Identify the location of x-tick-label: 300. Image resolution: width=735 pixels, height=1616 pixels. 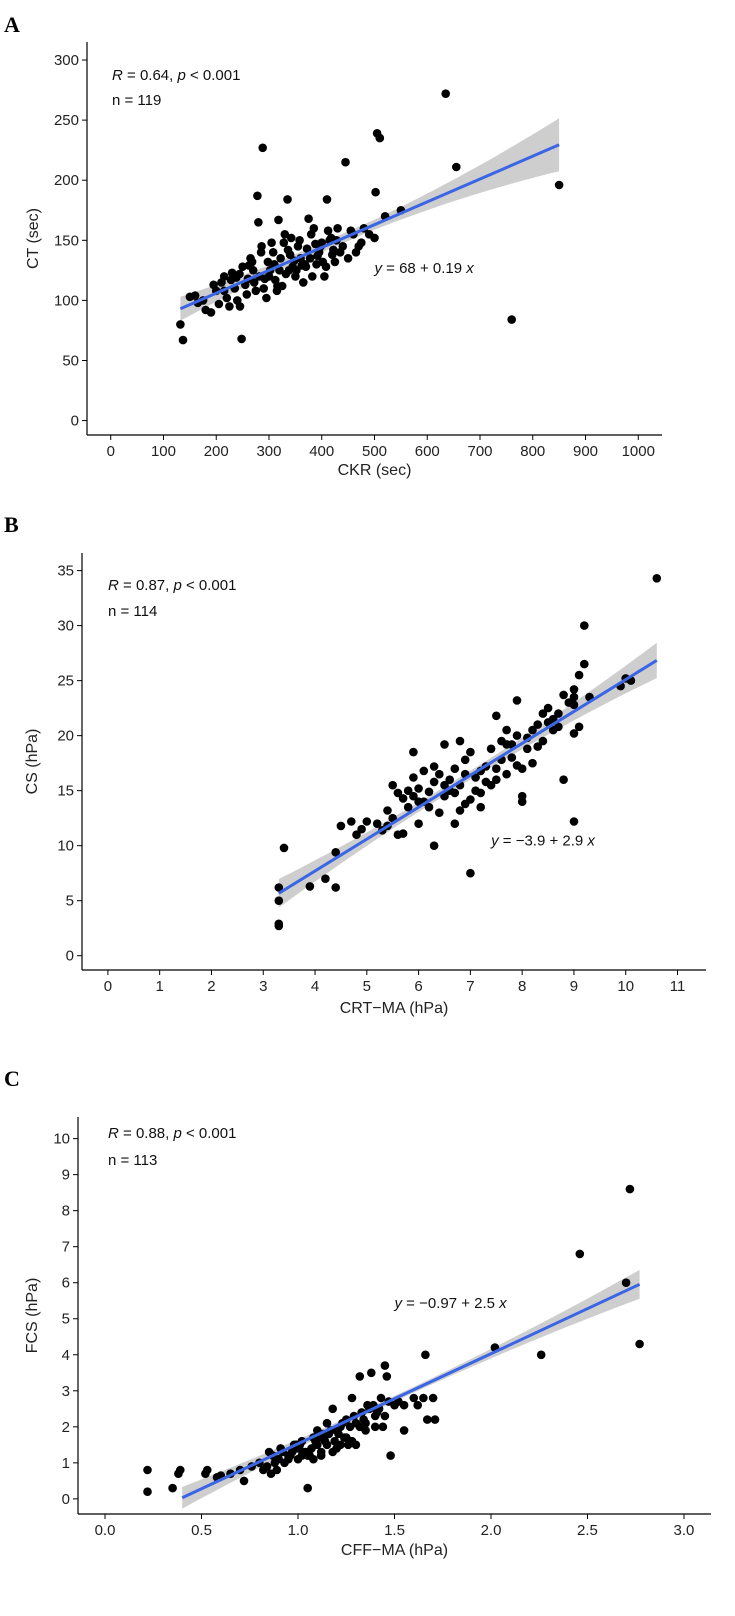
(268, 451).